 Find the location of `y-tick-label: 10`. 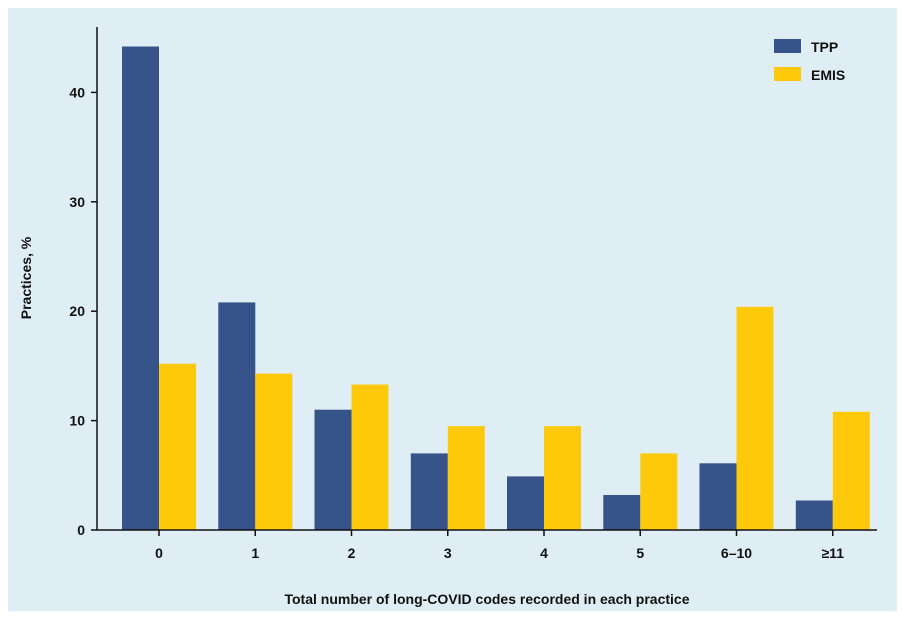

y-tick-label: 10 is located at coordinates (77, 421).